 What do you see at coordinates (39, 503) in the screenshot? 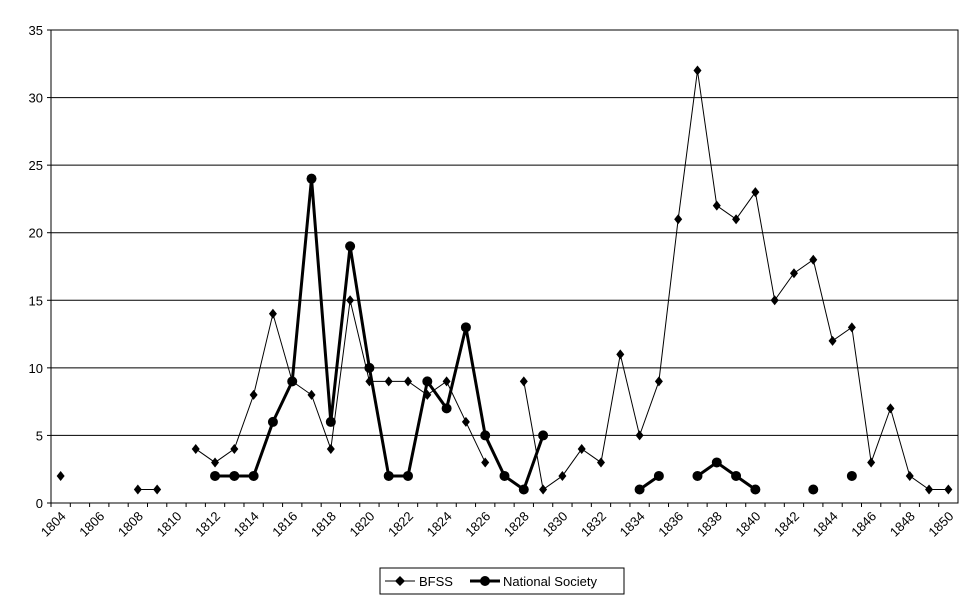
I see `y-tick-label: 0` at bounding box center [39, 503].